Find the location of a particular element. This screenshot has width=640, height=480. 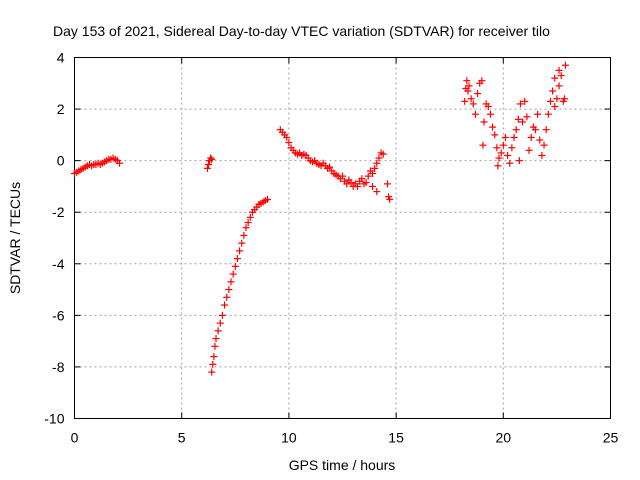

x-tick-label: 20 is located at coordinates (504, 438).